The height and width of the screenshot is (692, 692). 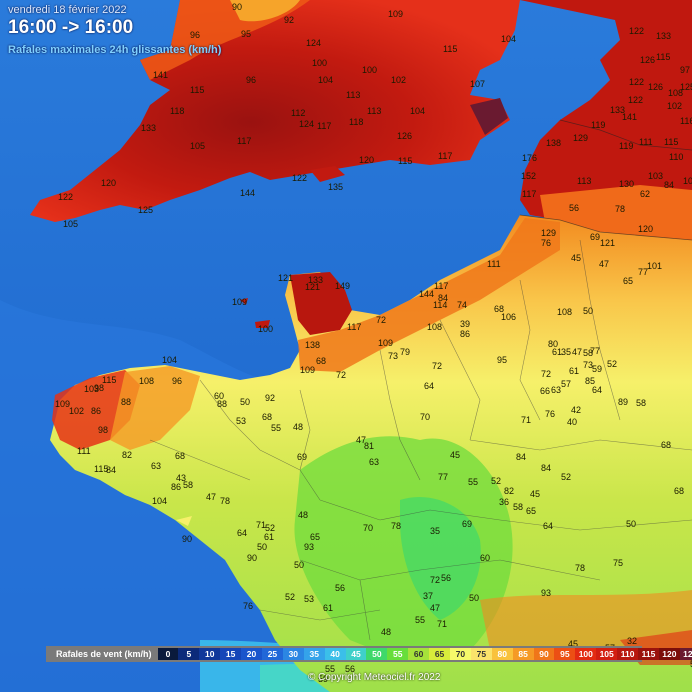 What do you see at coordinates (189, 654) in the screenshot?
I see `legend-swatch-5: 5` at bounding box center [189, 654].